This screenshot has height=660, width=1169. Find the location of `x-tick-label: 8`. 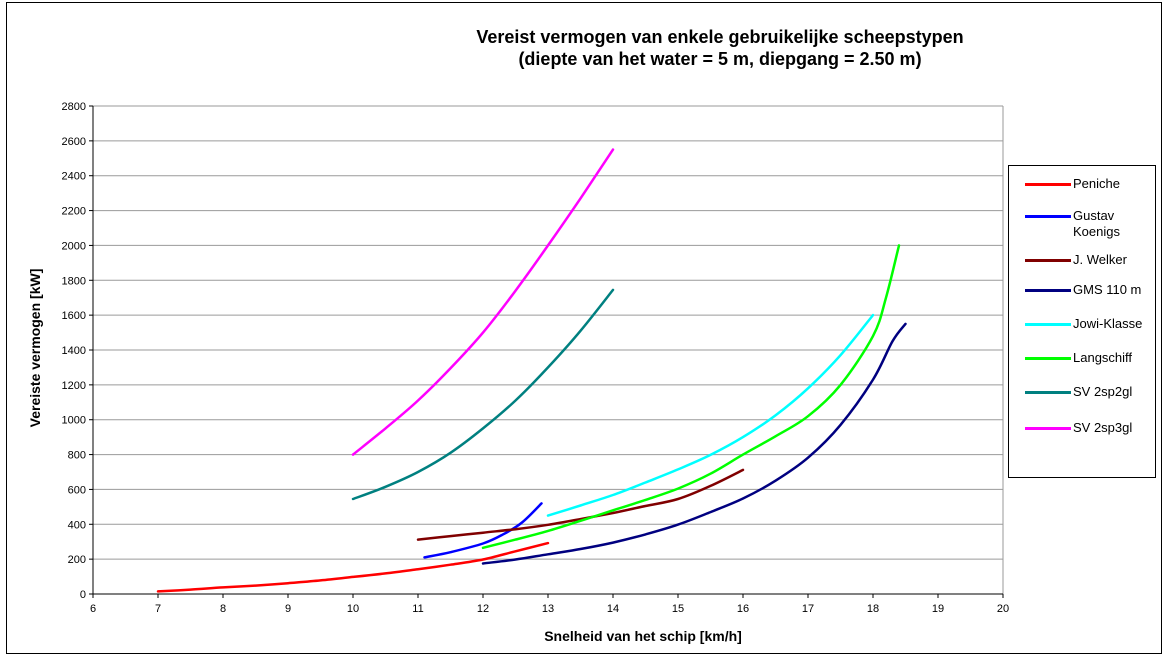

x-tick-label: 8 is located at coordinates (223, 609).